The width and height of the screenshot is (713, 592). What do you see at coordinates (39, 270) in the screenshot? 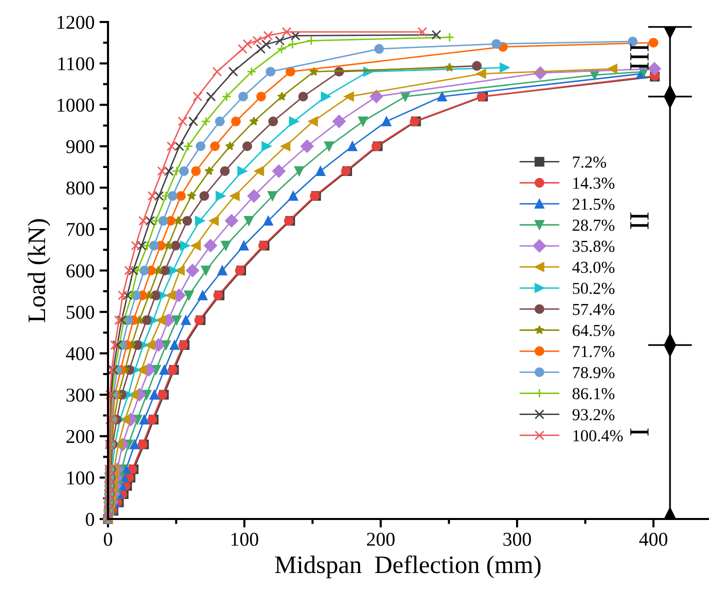
I see `y-axis-title: Load (kN)` at bounding box center [39, 270].